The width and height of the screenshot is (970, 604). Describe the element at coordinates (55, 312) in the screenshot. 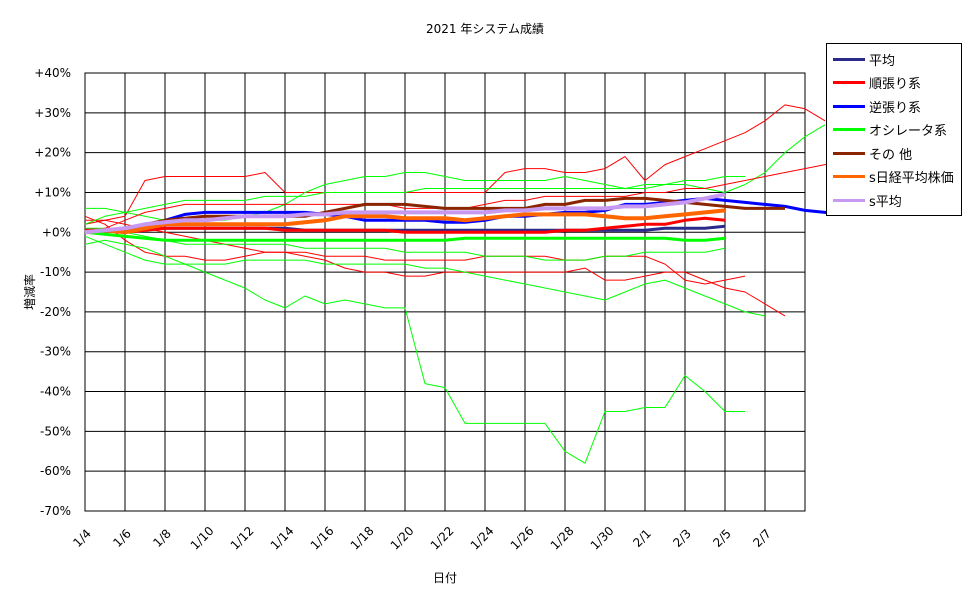

I see `y-tick-label: -20%` at that location.